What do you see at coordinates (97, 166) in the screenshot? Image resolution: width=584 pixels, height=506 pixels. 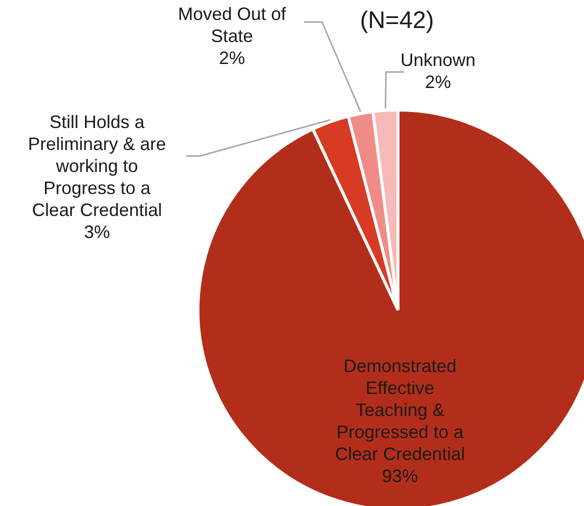 I see `slice-label: Still Holds a Preliminary & are working to Progress to a Clear Credential` at bounding box center [97, 166].